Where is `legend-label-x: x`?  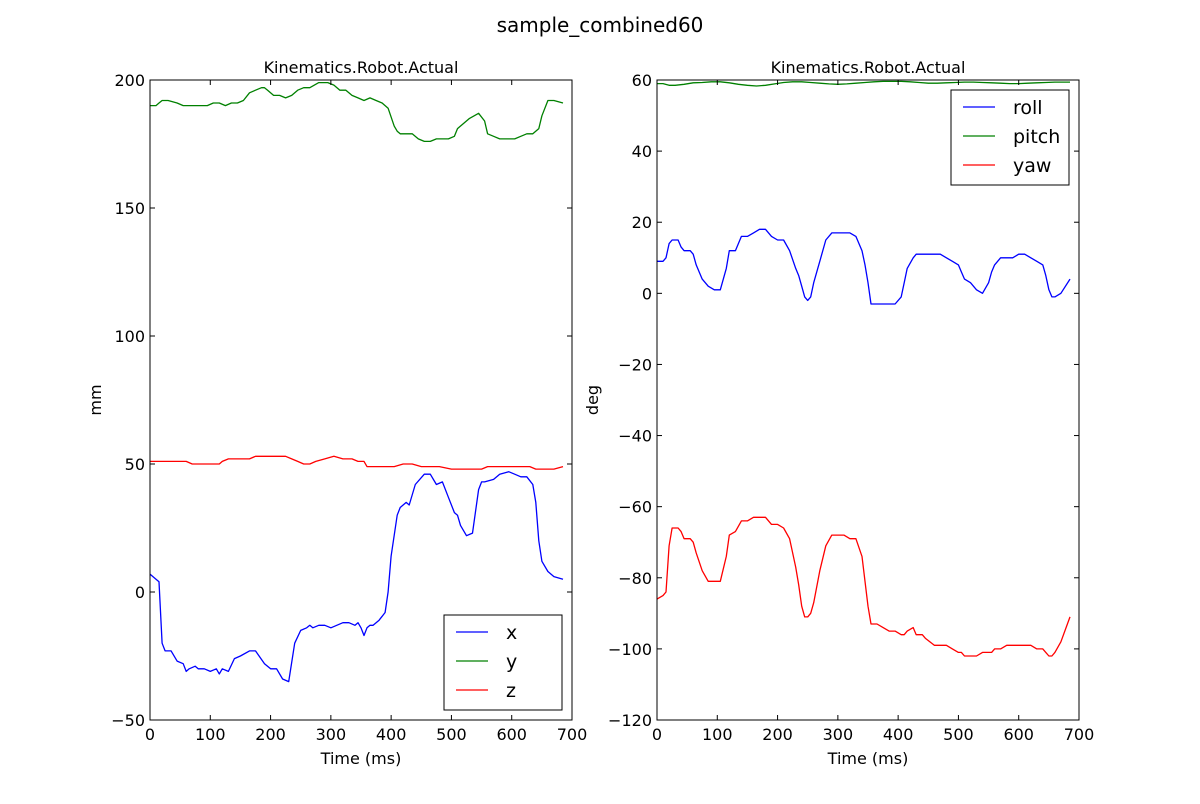
legend-label-x: x is located at coordinates (511, 633).